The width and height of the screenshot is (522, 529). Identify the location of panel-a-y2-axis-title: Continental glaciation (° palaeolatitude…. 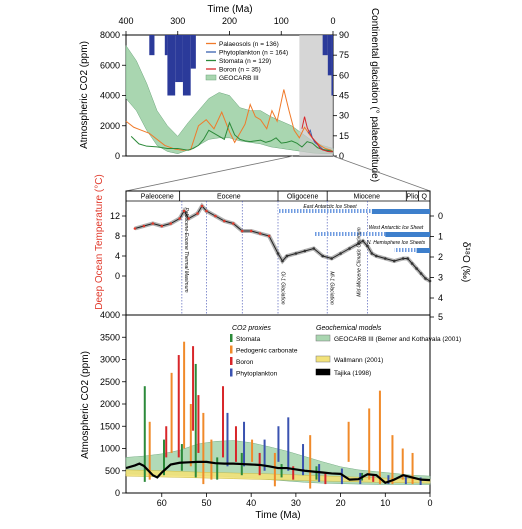
(374, 95).